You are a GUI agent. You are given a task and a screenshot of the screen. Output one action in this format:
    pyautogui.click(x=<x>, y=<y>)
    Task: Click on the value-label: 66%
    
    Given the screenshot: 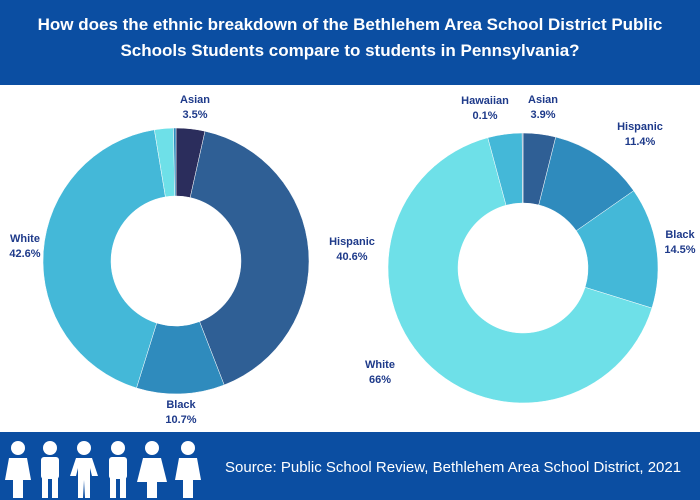 What is the action you would take?
    pyautogui.click(x=380, y=380)
    